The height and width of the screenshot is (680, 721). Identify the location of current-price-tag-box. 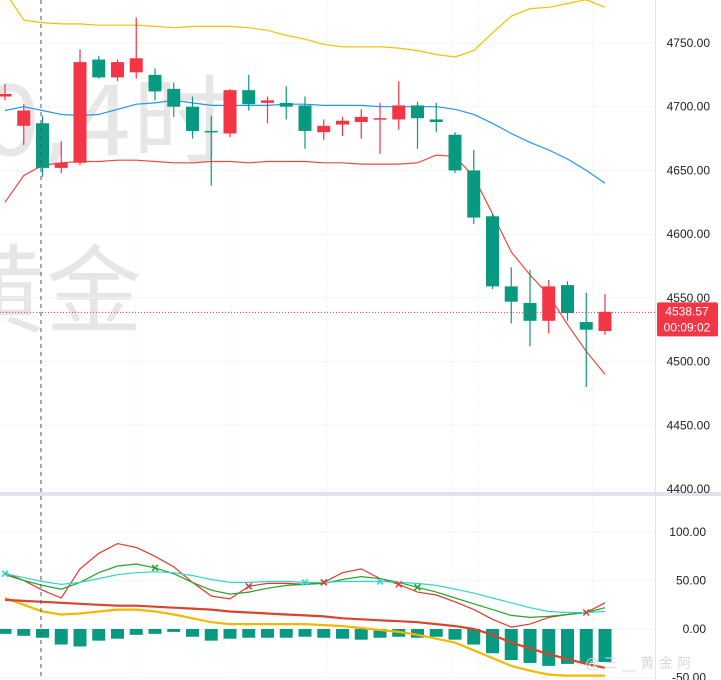
(687, 319).